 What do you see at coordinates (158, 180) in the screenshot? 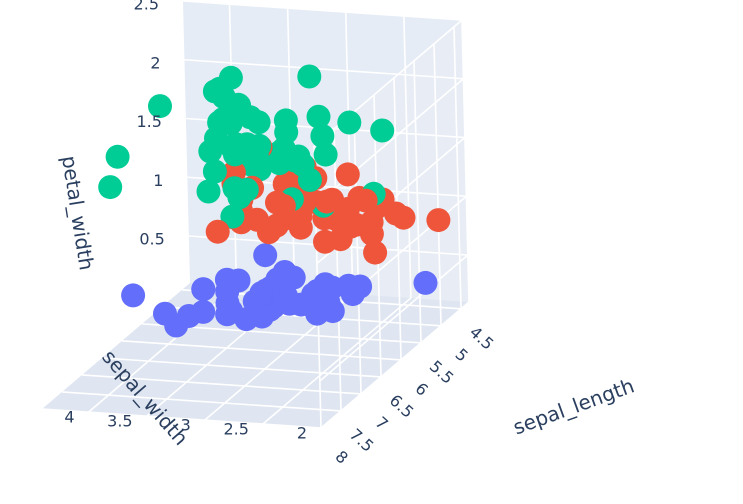
I see `z-tick-label: 1` at bounding box center [158, 180].